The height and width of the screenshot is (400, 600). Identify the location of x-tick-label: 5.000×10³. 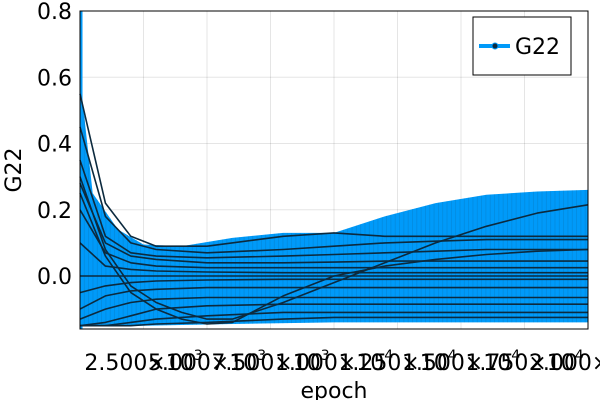
(207, 362).